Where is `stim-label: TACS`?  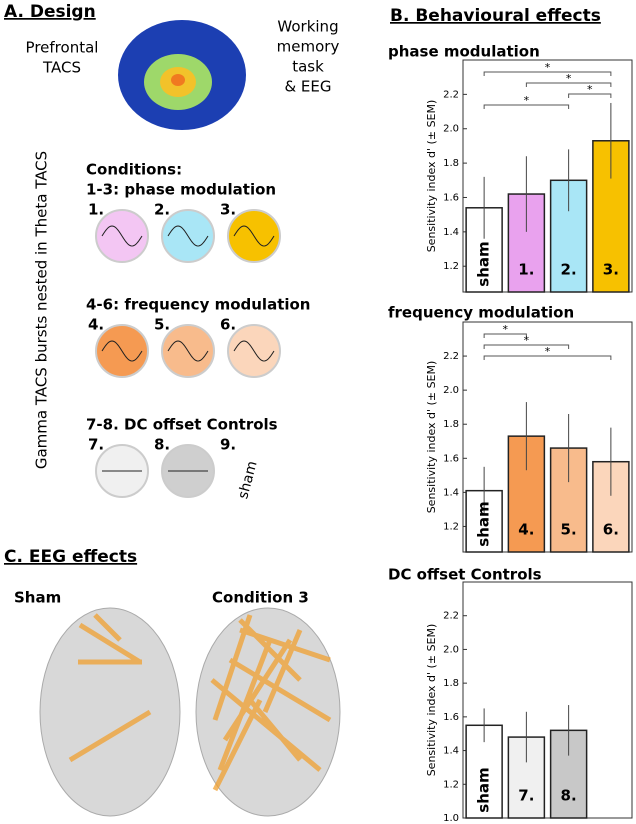 stim-label: TACS is located at coordinates (61, 68).